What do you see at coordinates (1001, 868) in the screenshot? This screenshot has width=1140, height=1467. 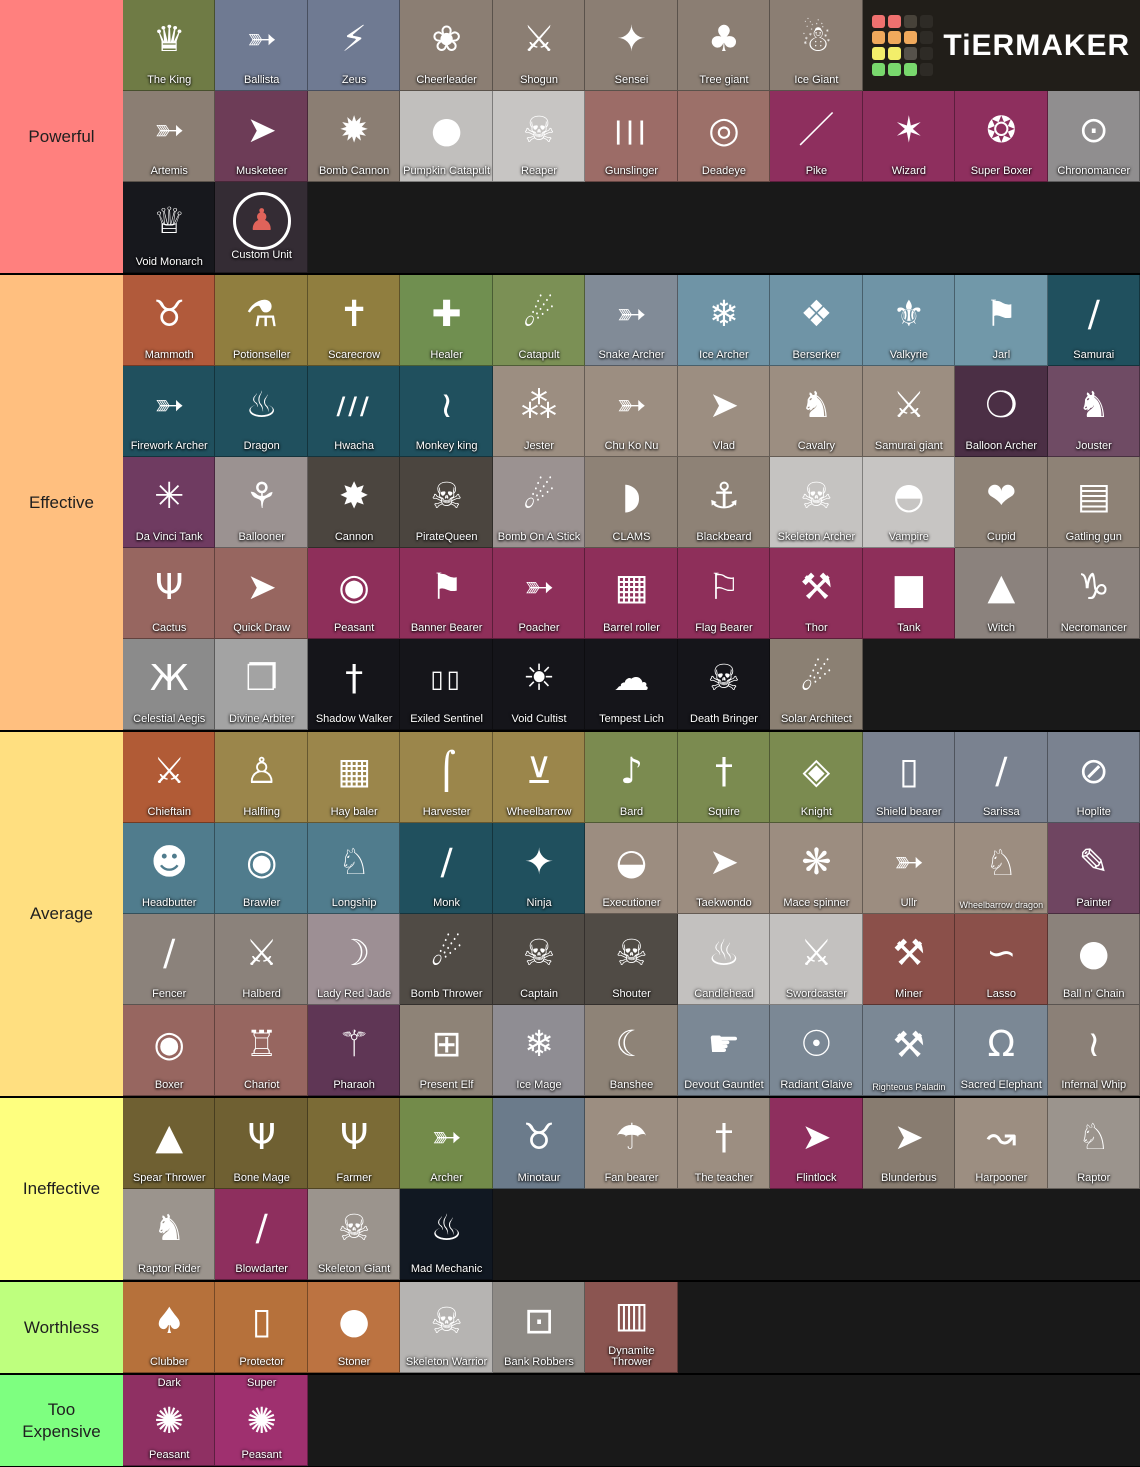 I see `tile-wheelbarrow-dragon: ♘ Wheelbarrow dragon` at bounding box center [1001, 868].